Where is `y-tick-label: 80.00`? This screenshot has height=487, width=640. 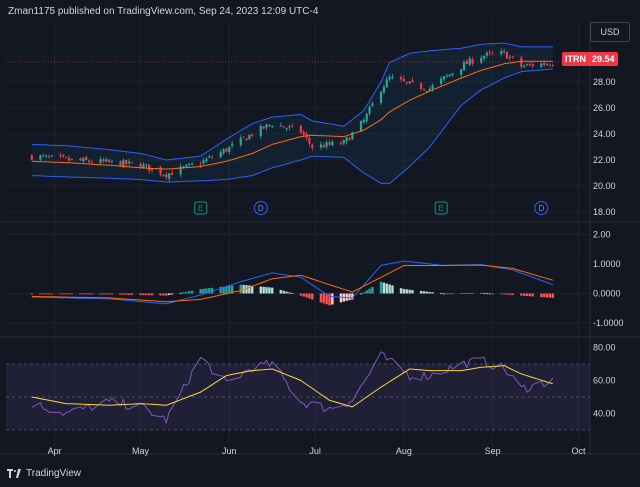 y-tick-label: 80.00 is located at coordinates (604, 348).